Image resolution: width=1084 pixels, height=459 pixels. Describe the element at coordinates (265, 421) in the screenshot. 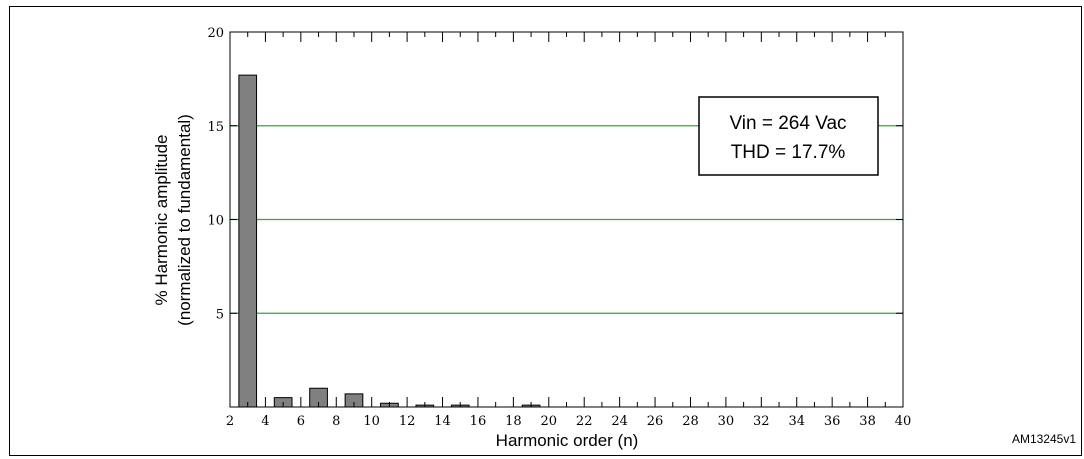

I see `x-tick-label-4: 4` at that location.